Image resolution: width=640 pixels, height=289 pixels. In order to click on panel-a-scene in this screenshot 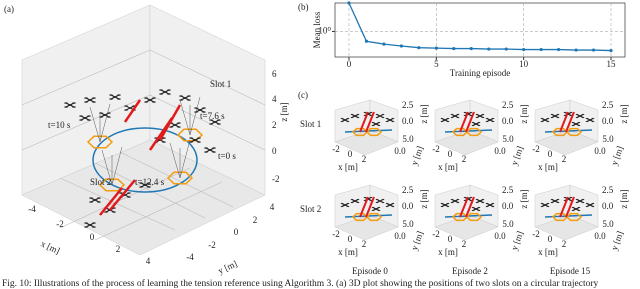, I will do `click(142, 158)`.